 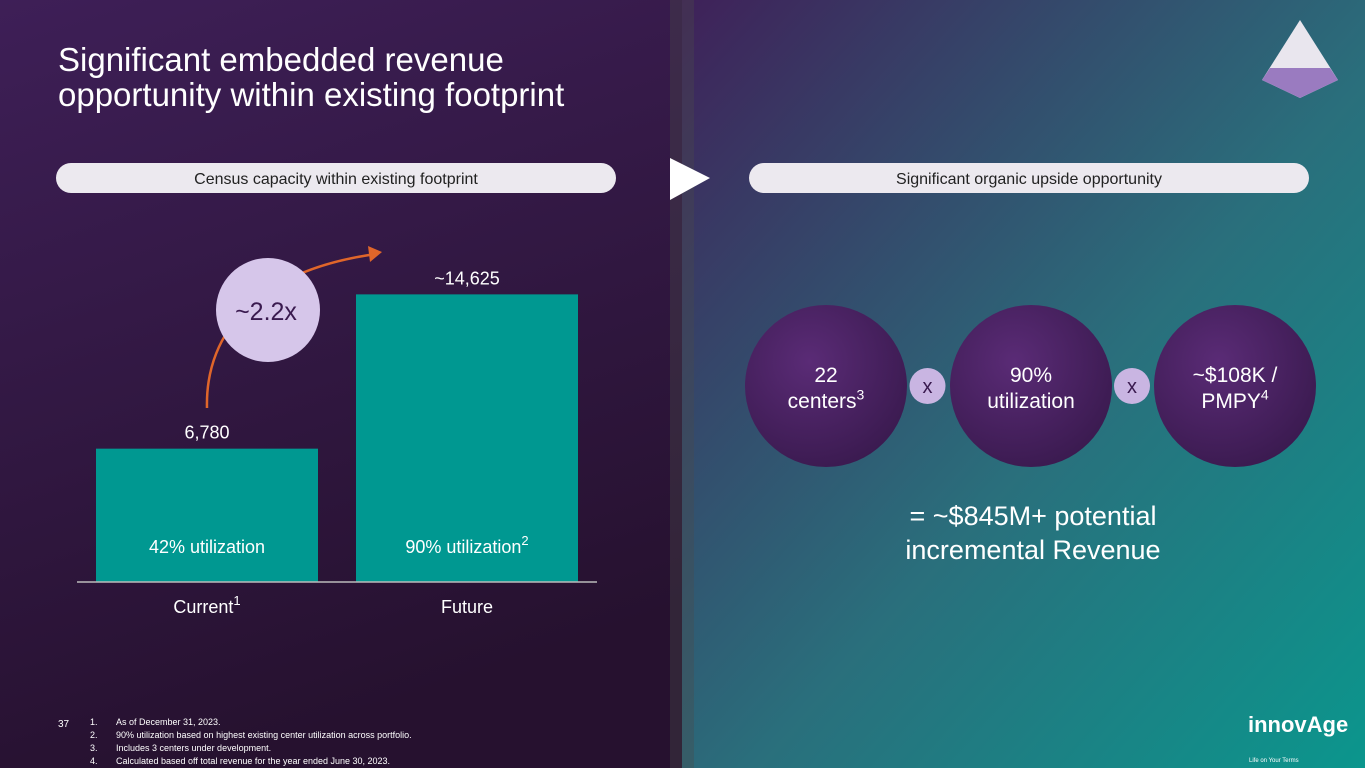 I want to click on x-tick-label-text: Future, so click(x=467, y=607).